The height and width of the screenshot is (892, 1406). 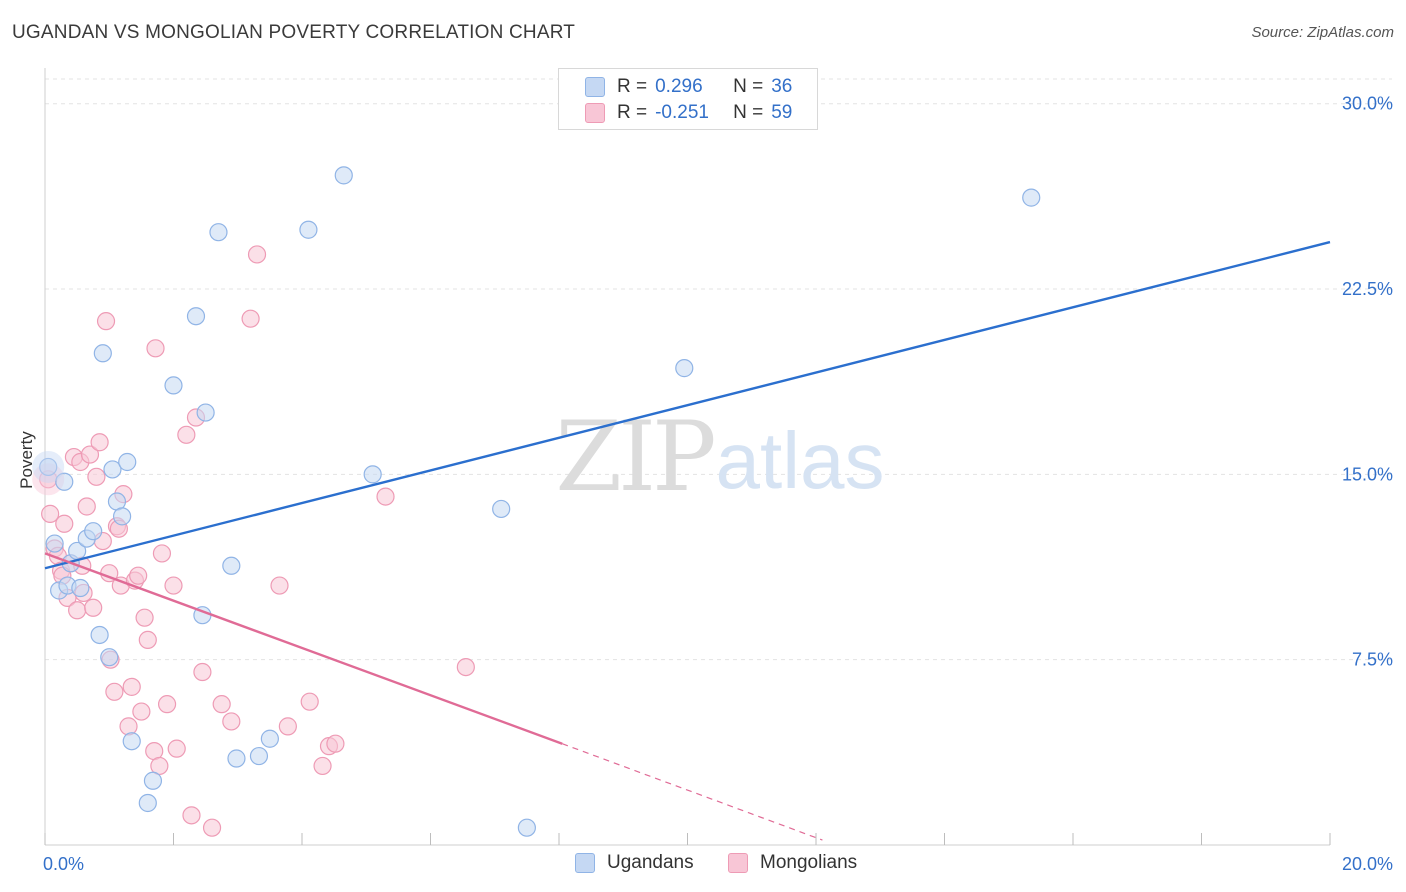 What do you see at coordinates (48, 479) in the screenshot?
I see `mongolians-cluster-point` at bounding box center [48, 479].